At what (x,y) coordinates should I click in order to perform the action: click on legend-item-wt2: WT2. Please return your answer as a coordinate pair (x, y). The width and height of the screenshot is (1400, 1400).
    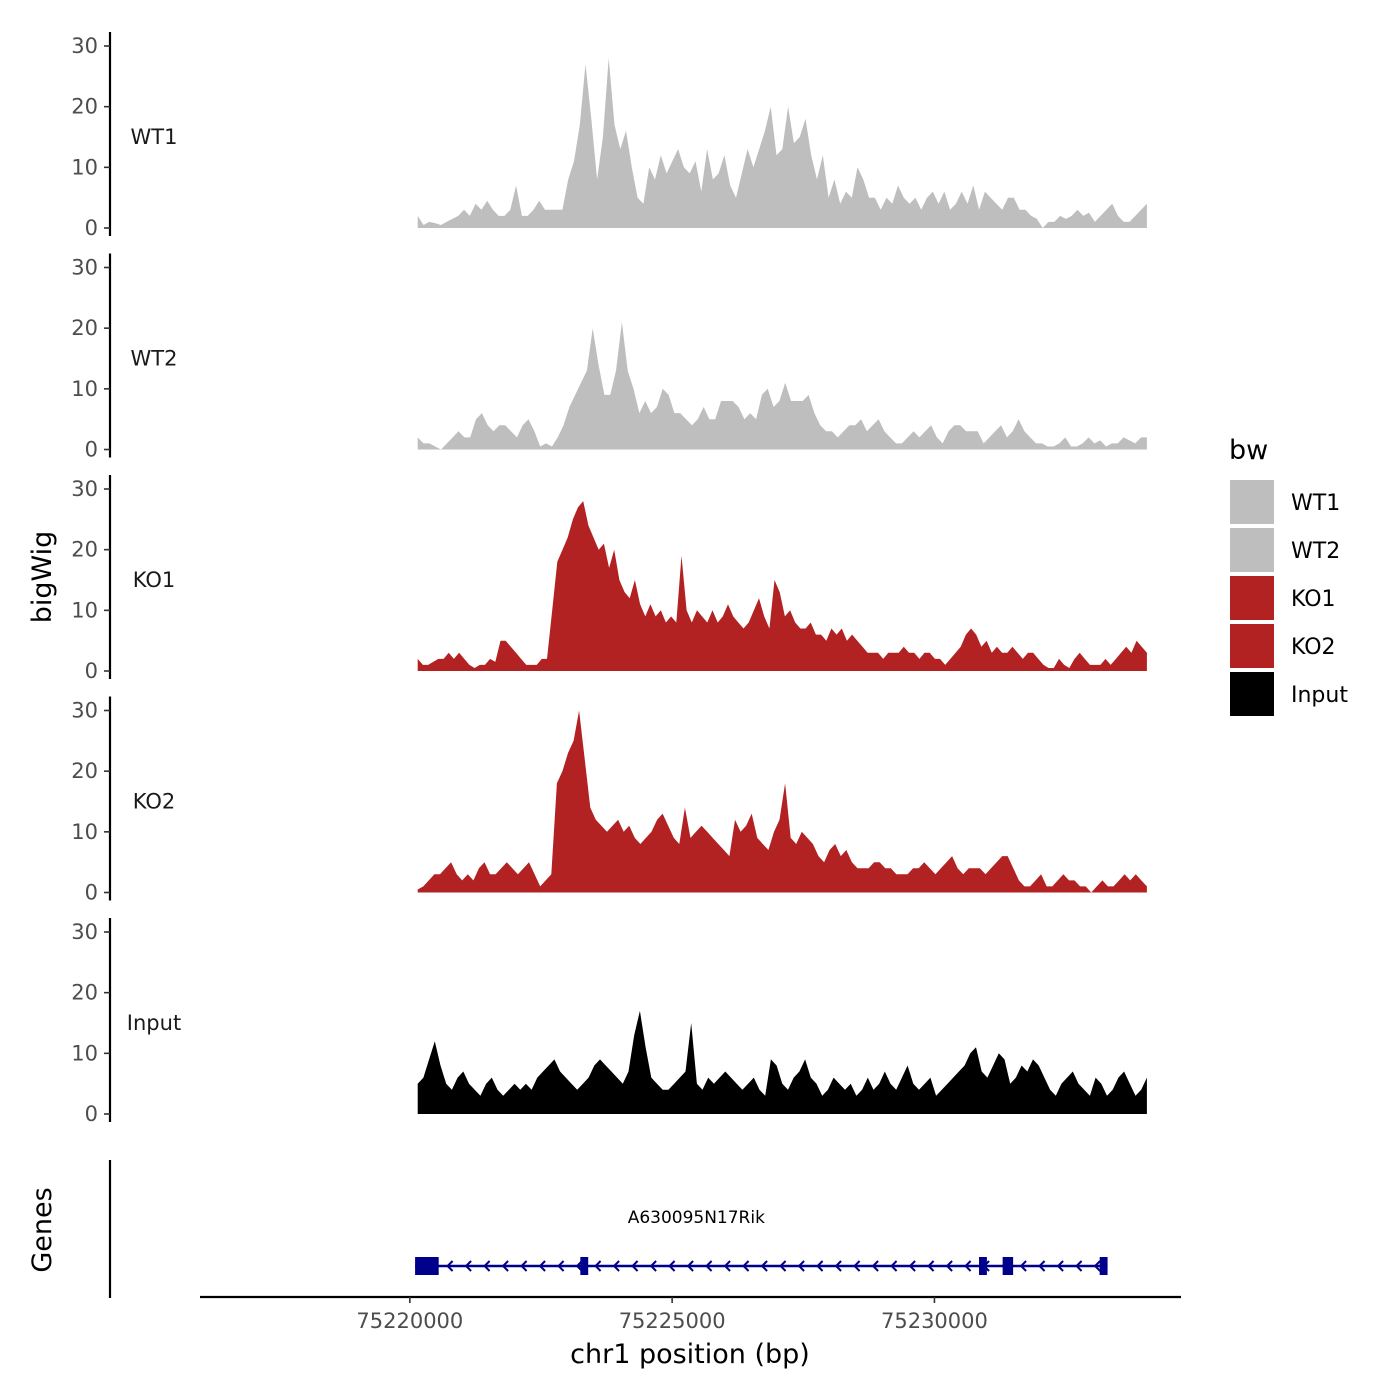
    Looking at the image, I should click on (1285, 550).